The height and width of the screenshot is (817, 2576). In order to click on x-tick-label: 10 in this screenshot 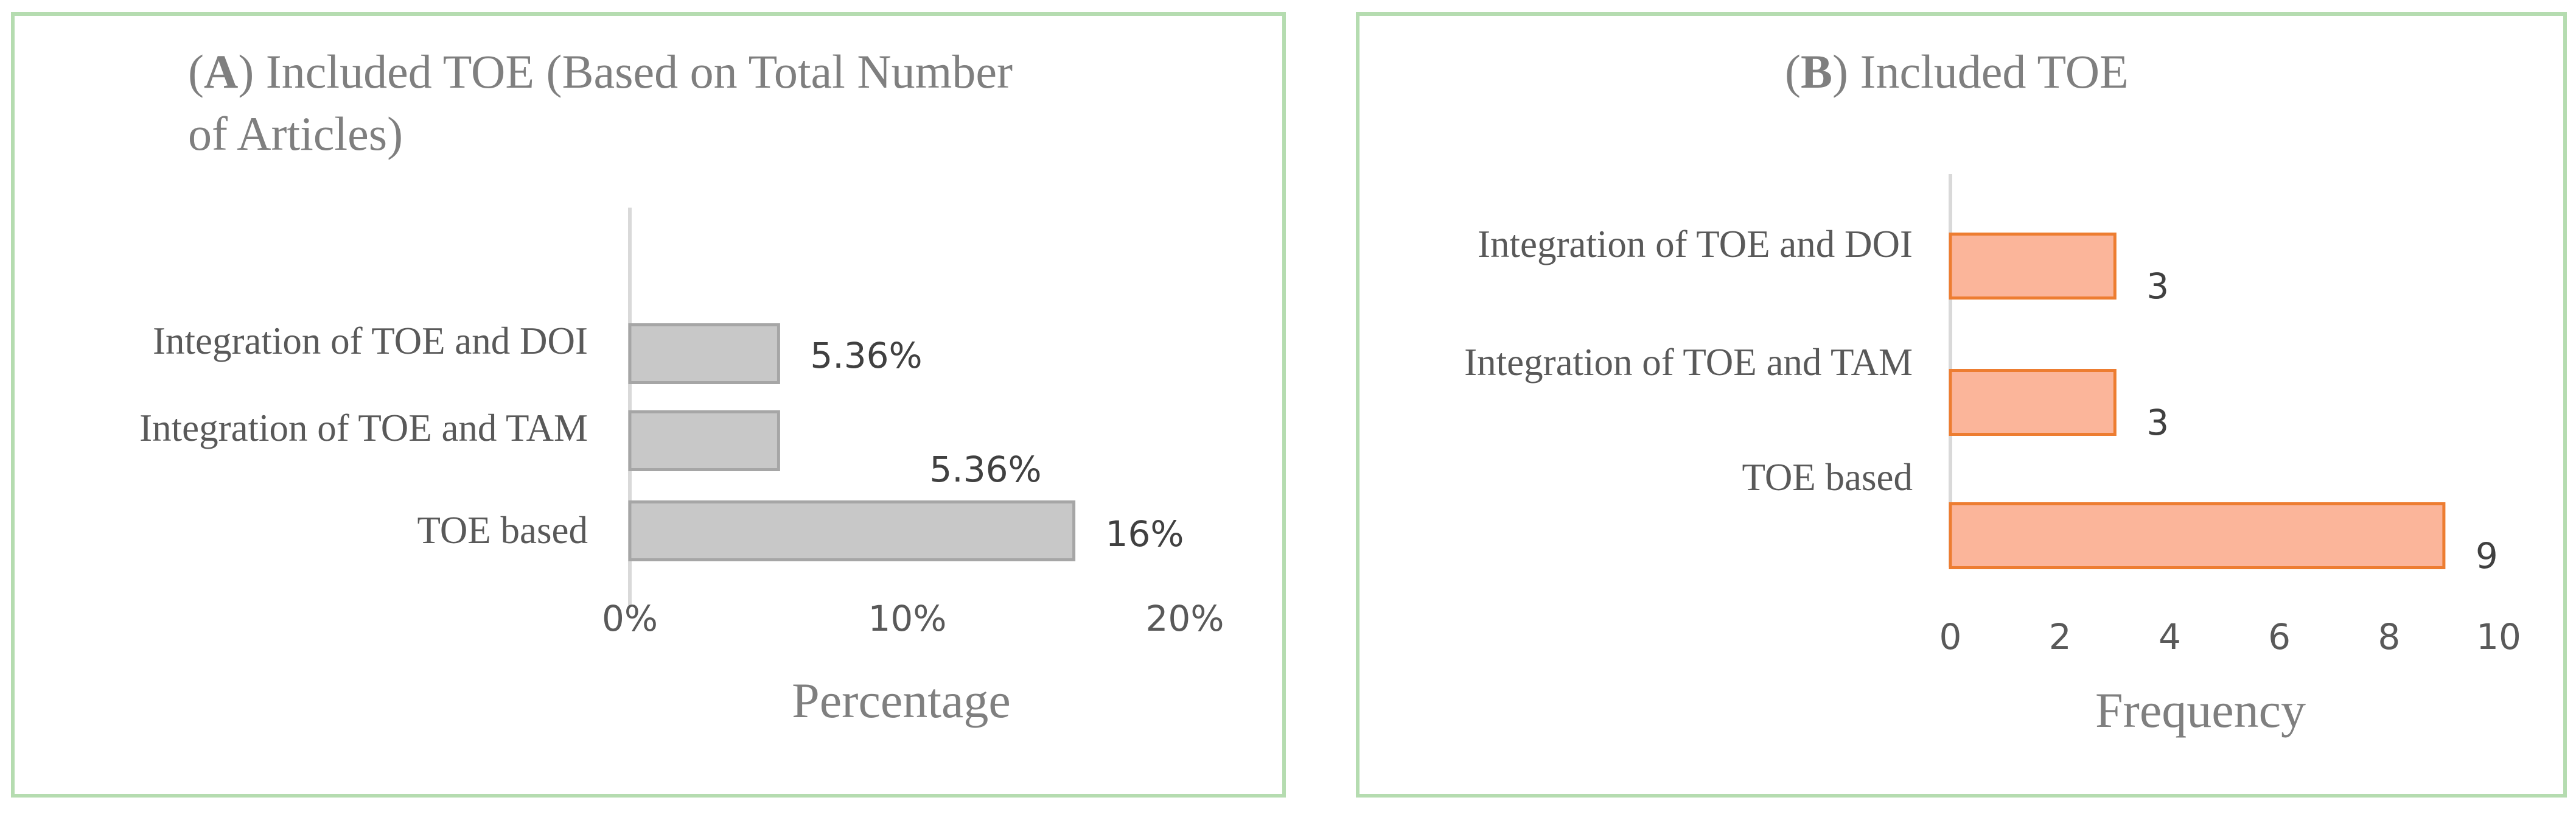, I will do `click(2498, 637)`.